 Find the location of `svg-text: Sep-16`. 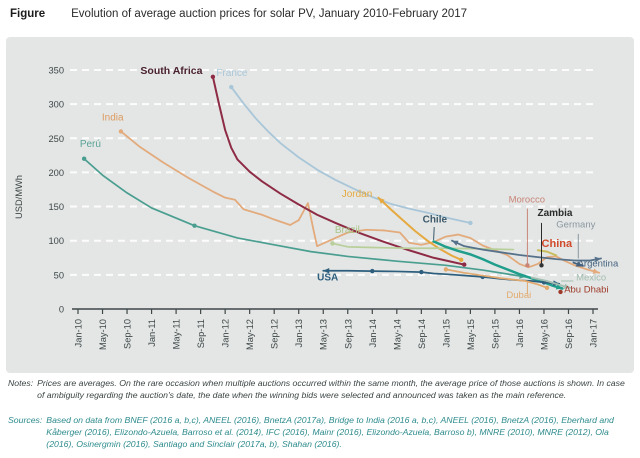

svg-text: Sep-16 is located at coordinates (569, 334).